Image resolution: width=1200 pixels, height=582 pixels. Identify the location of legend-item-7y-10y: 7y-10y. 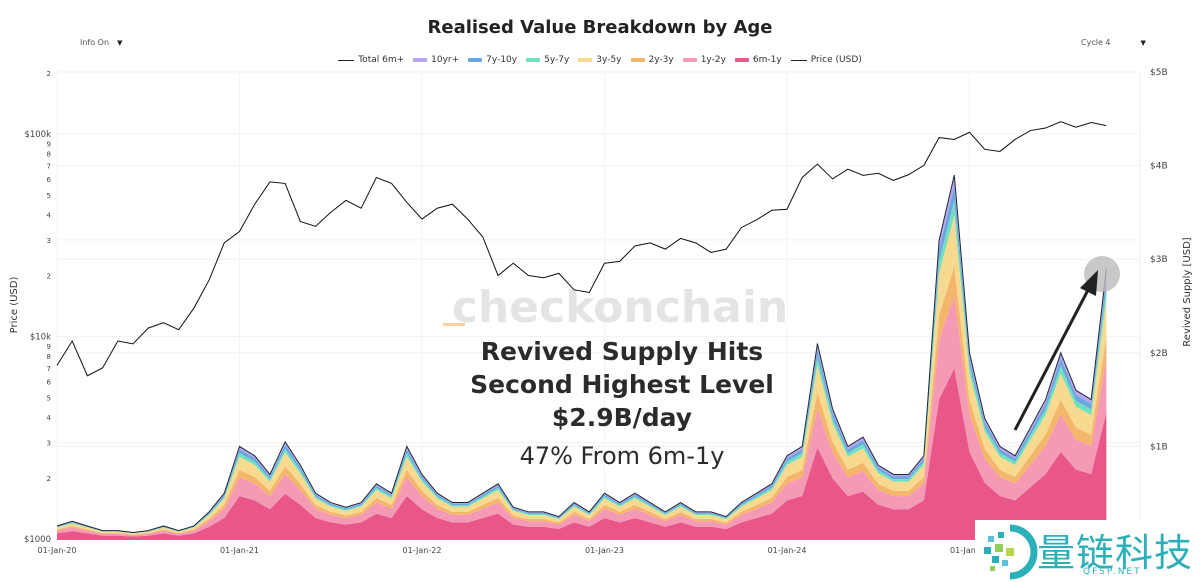
(492, 60).